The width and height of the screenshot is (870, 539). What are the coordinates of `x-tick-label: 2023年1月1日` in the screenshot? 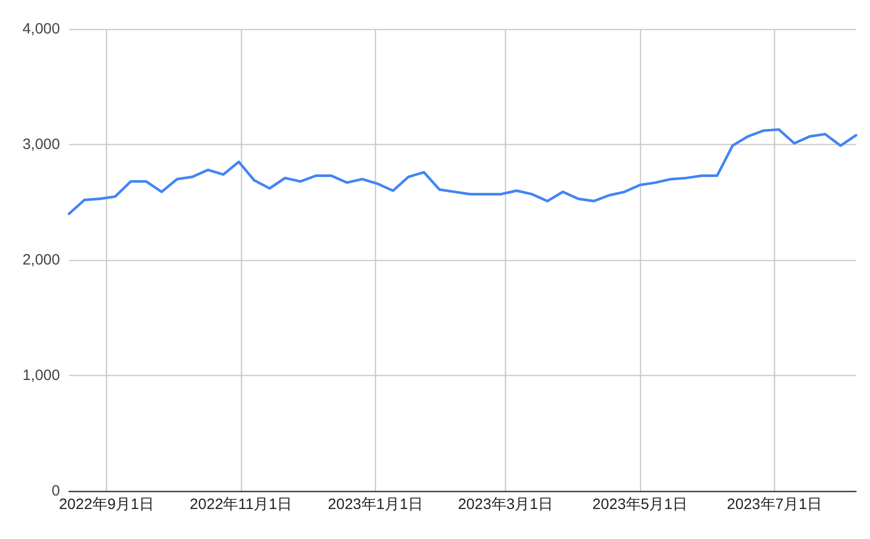 It's located at (375, 504).